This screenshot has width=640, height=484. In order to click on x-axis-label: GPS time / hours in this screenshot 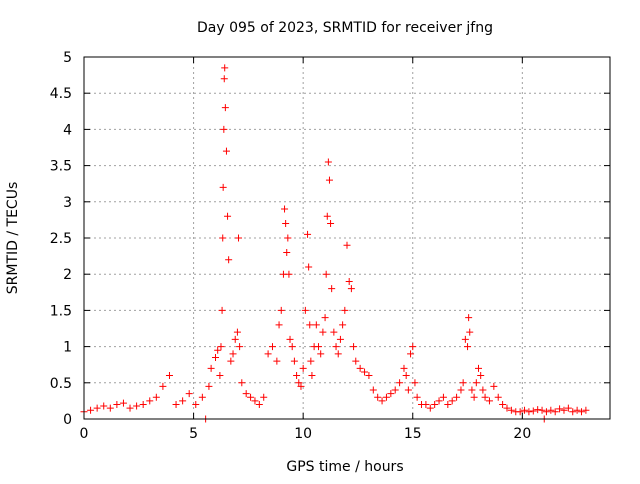, I will do `click(344, 467)`.